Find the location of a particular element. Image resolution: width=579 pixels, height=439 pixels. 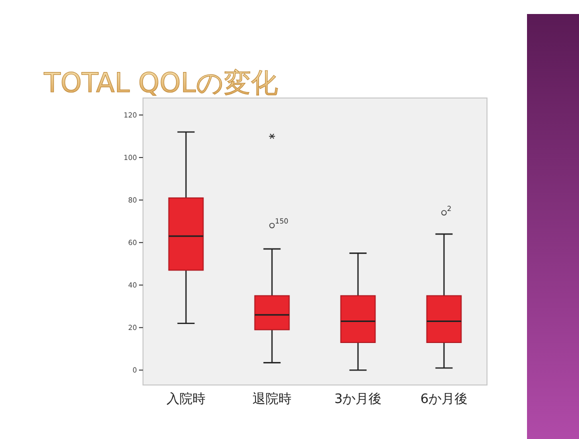

x-tick-label: 6か月後 is located at coordinates (444, 399).